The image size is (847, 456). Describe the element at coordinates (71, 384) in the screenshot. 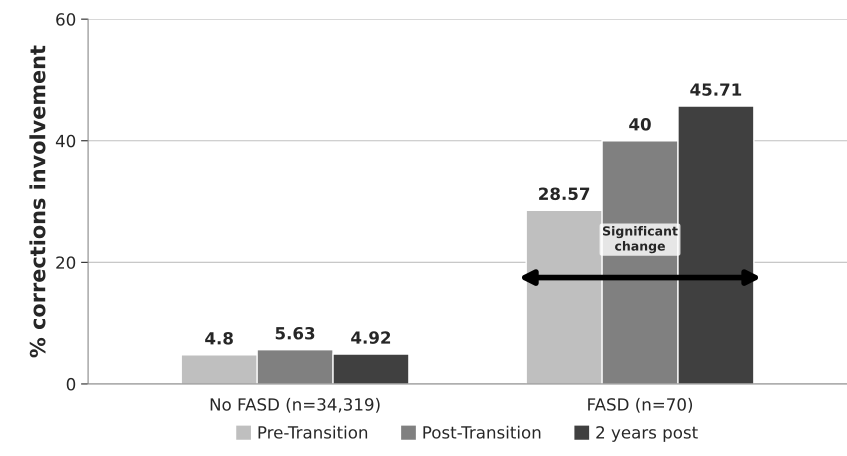

I see `y-tick-label: 0` at that location.